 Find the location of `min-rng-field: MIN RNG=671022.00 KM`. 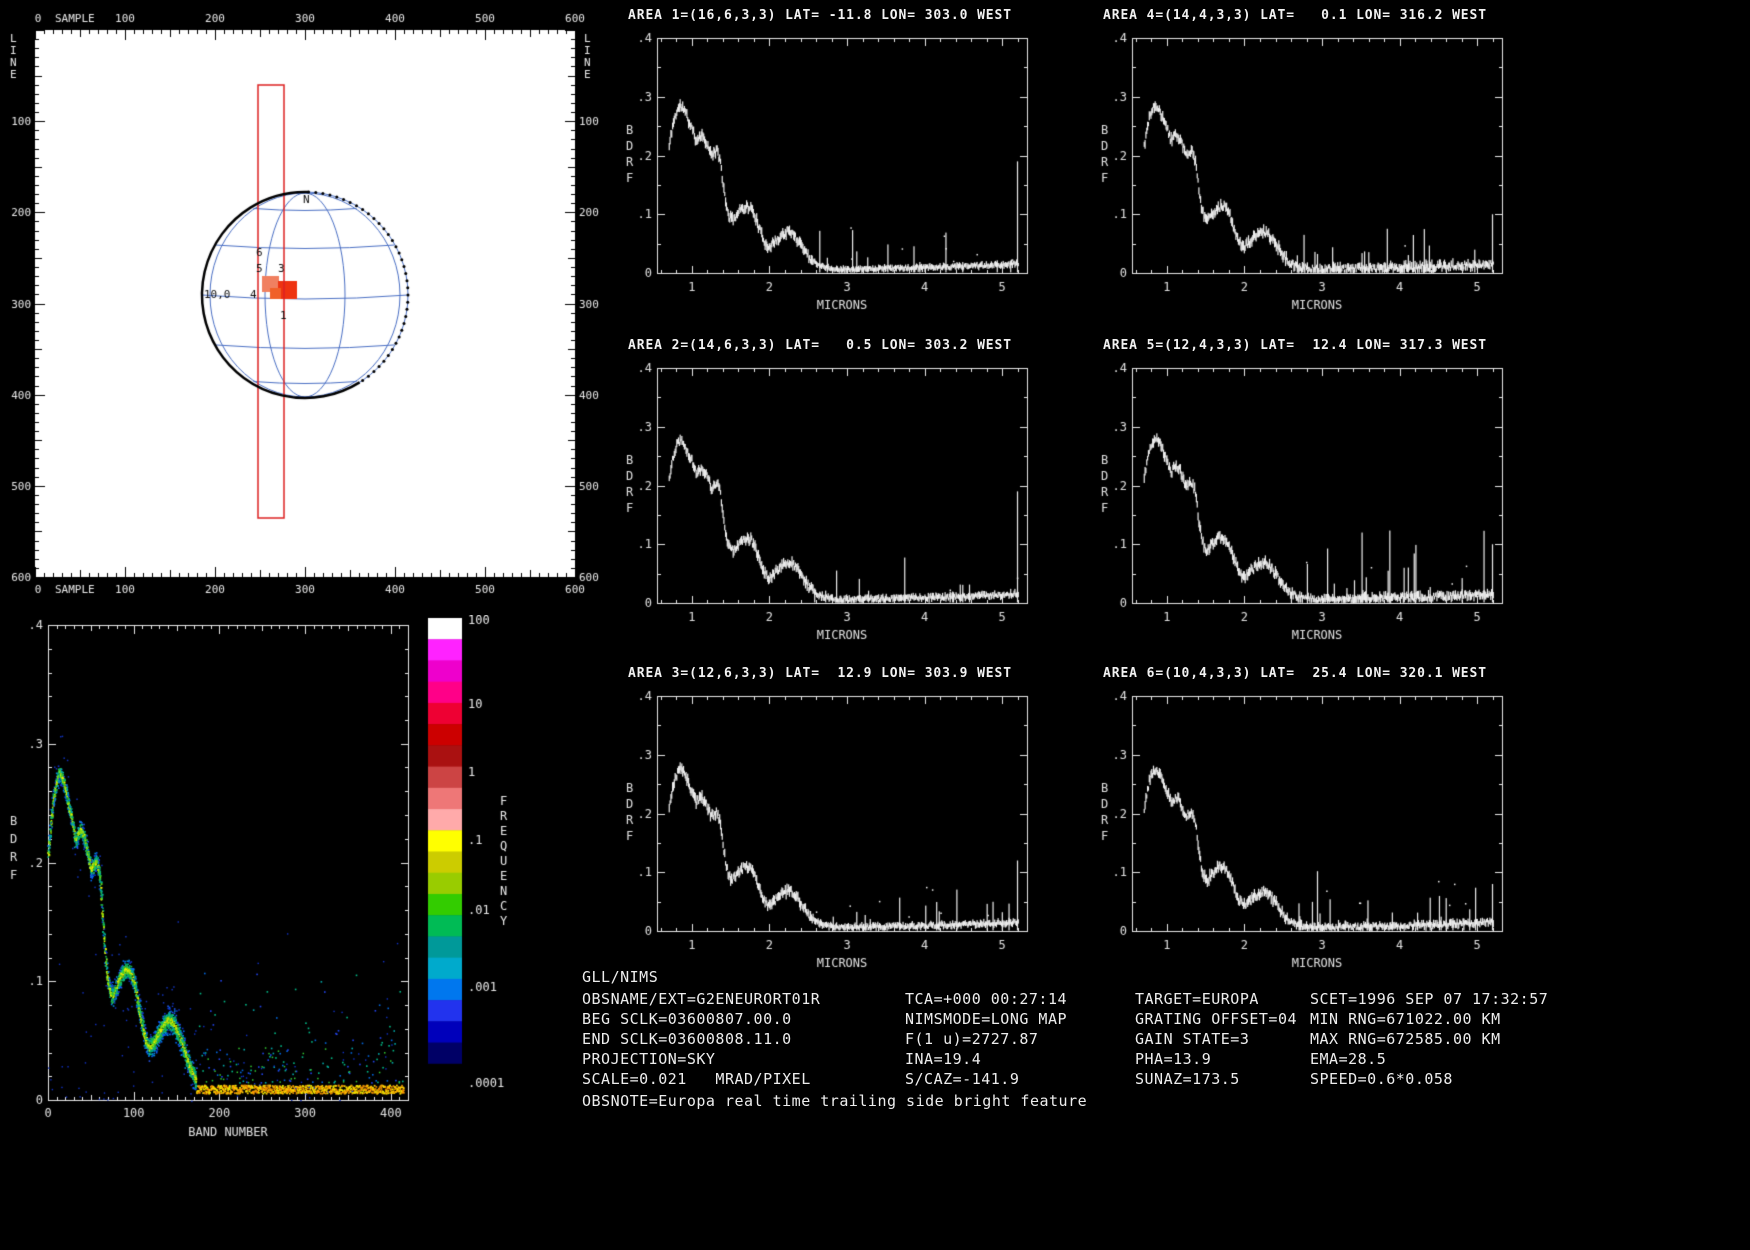

min-rng-field: MIN RNG=671022.00 KM is located at coordinates (1405, 1019).